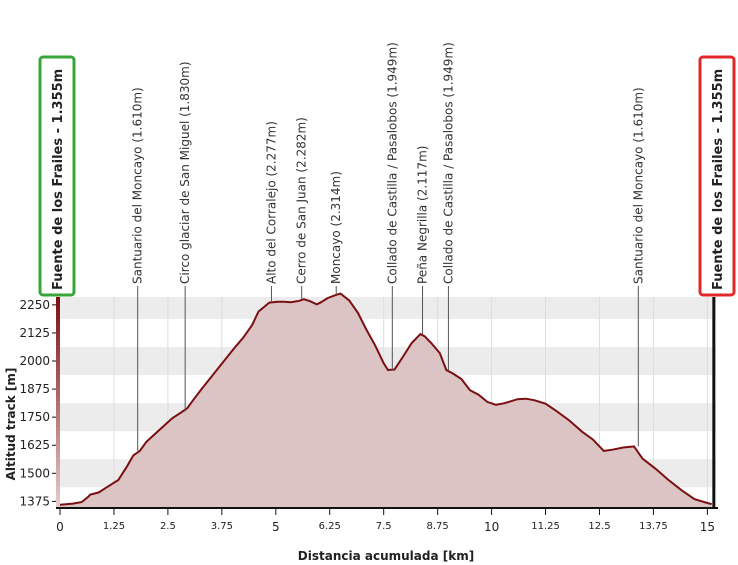  What do you see at coordinates (437, 526) in the screenshot?
I see `x-tick-label: 8.75` at bounding box center [437, 526].